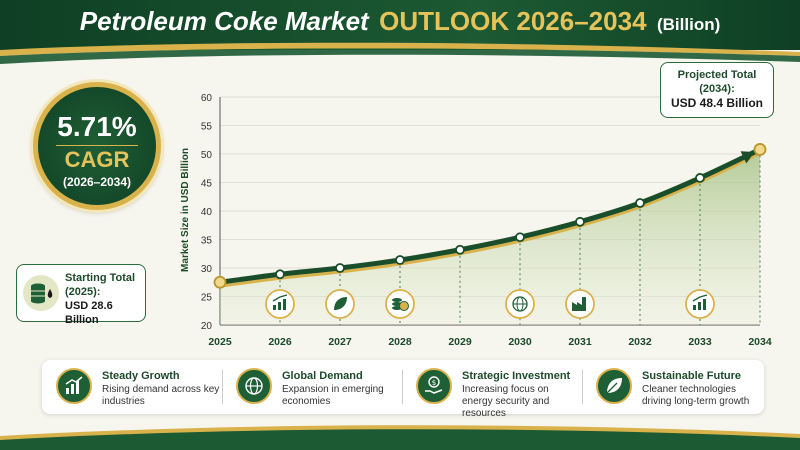 The width and height of the screenshot is (800, 450). Describe the element at coordinates (224, 21) in the screenshot. I see `title-main: Petroleum Coke Market` at that location.